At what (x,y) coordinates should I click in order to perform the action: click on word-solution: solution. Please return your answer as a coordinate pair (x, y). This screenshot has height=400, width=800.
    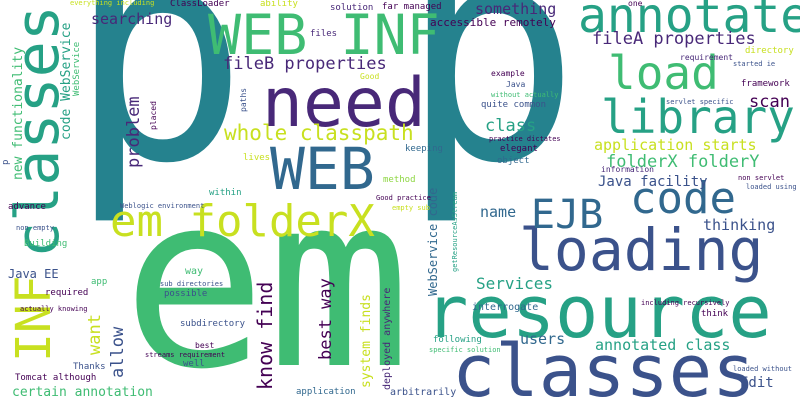
    Looking at the image, I should click on (352, 8).